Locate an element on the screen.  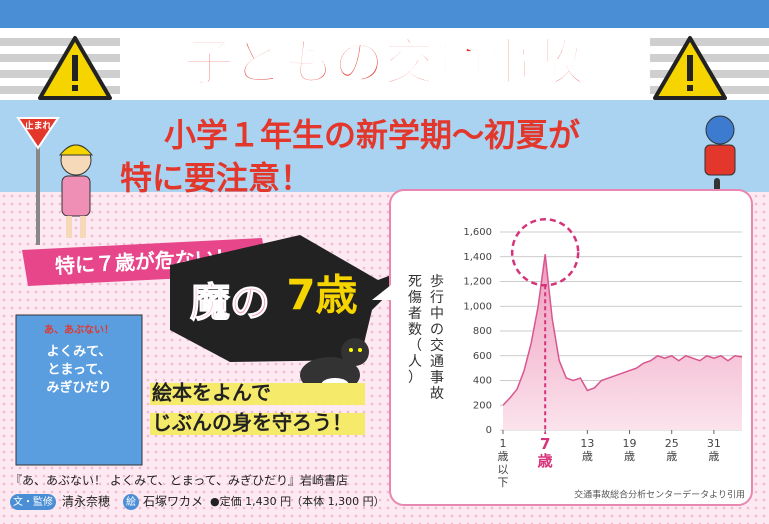
book-cover is located at coordinates (79, 390).